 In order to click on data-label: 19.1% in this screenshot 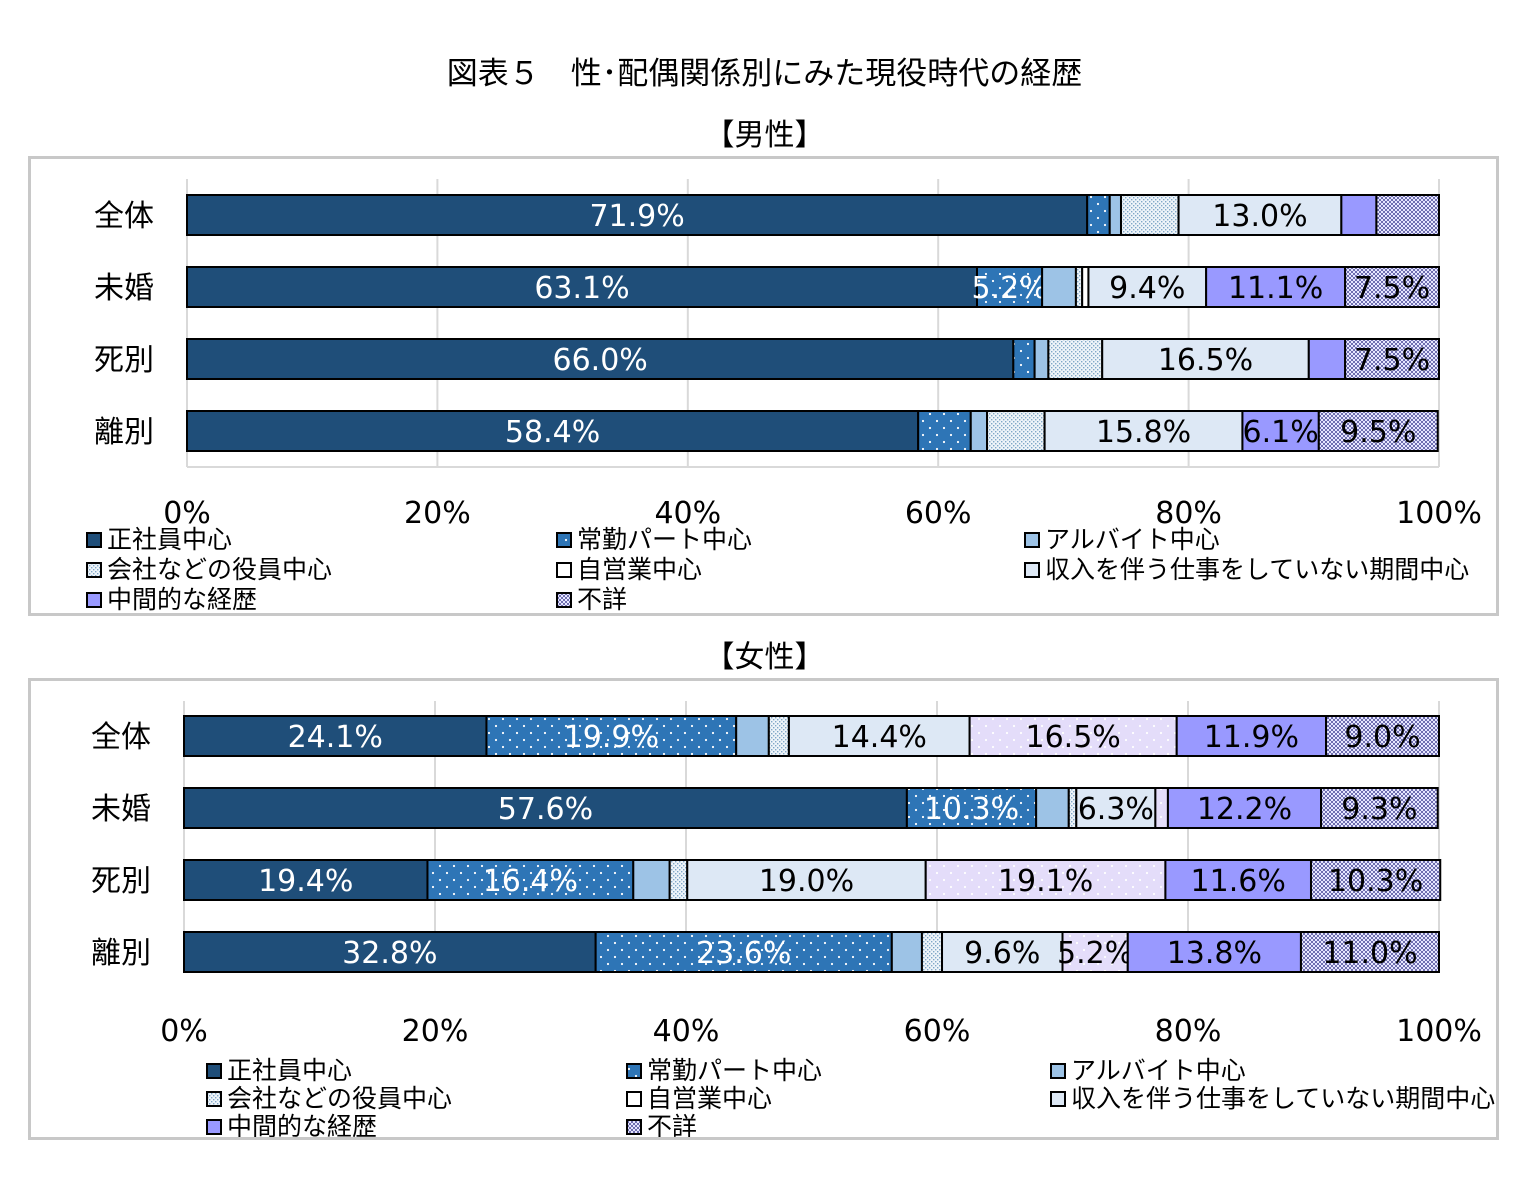, I will do `click(1045, 881)`.